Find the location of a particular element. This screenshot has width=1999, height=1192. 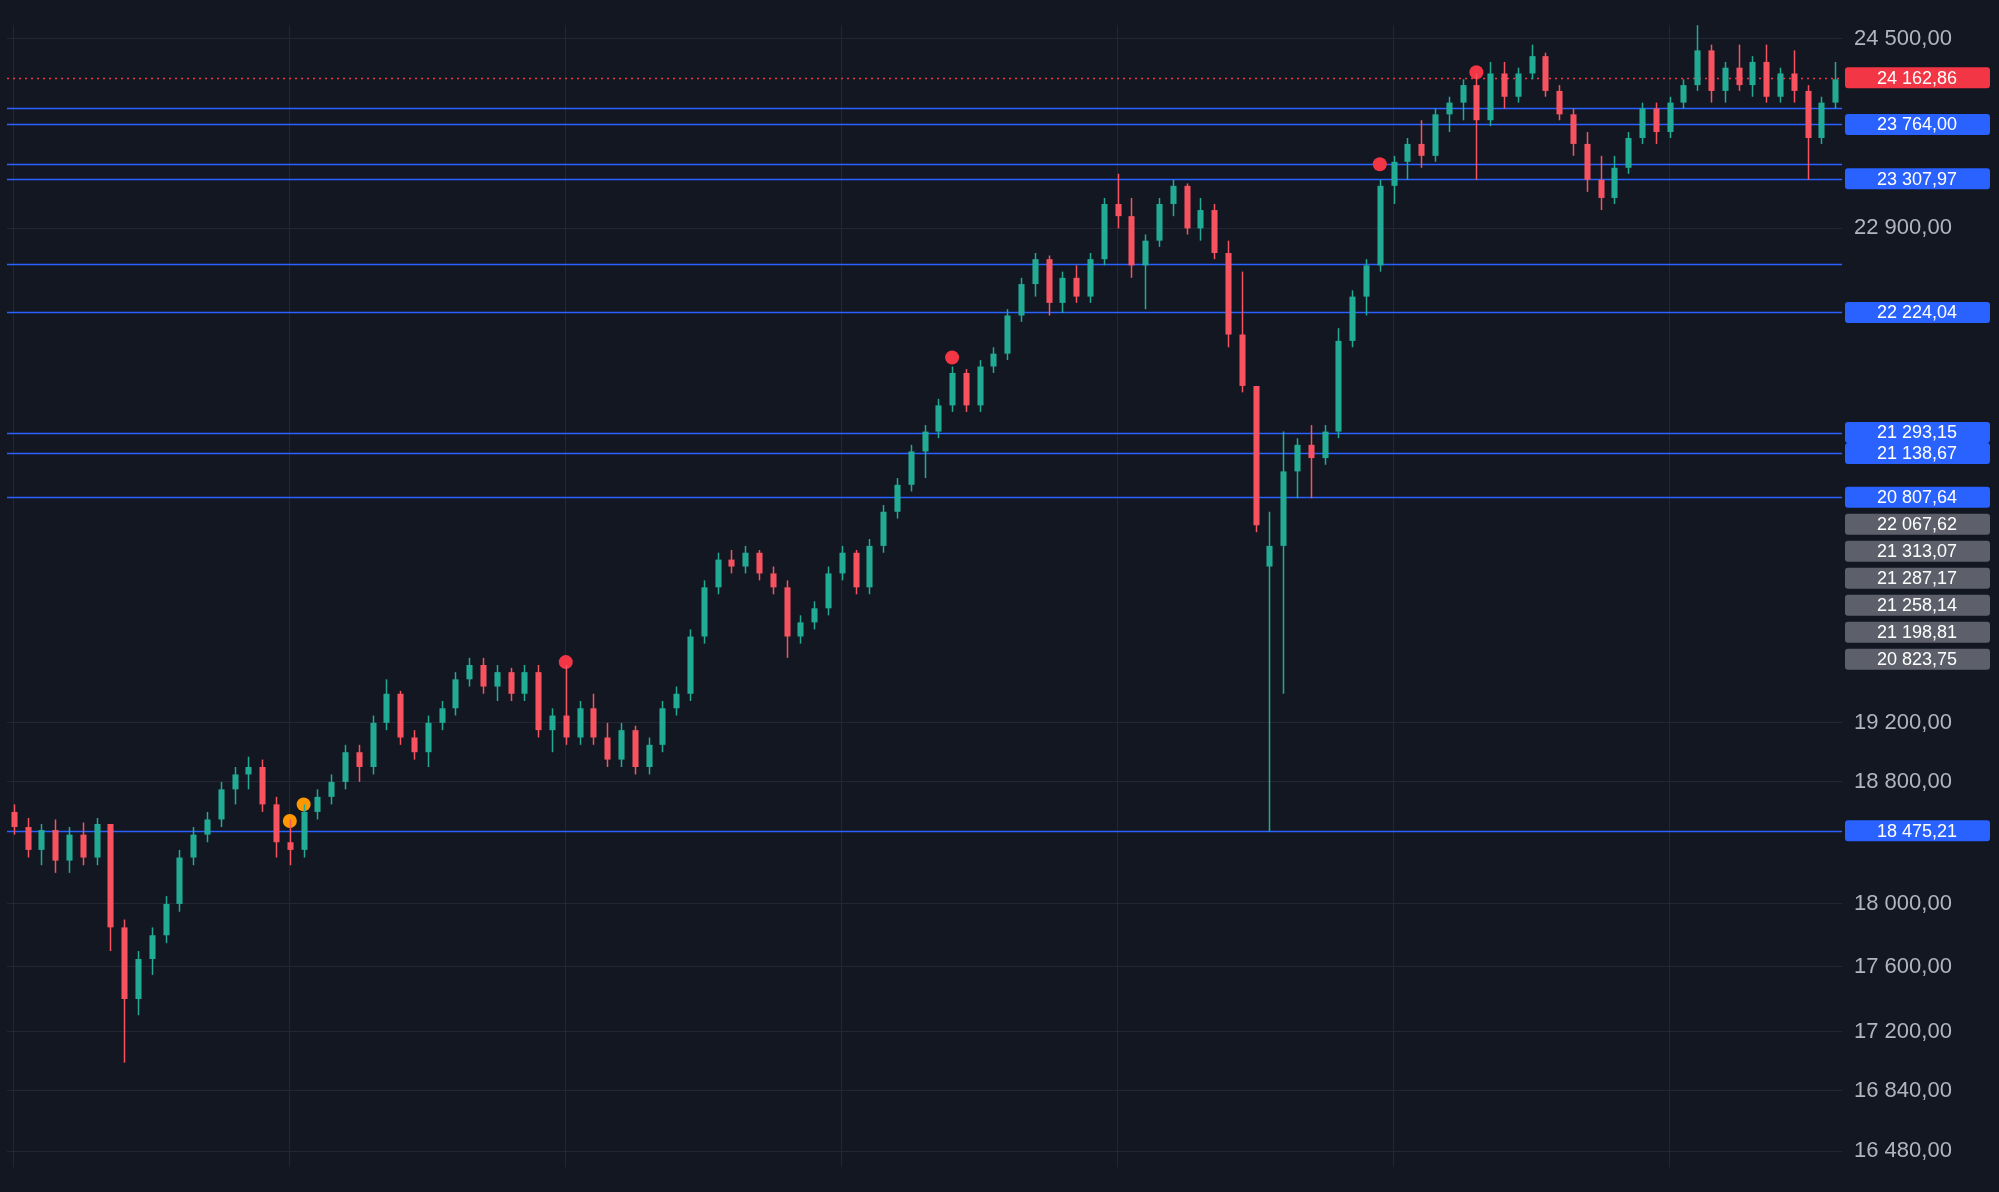

ref-line-label: 22 224,04 is located at coordinates (1917, 312).